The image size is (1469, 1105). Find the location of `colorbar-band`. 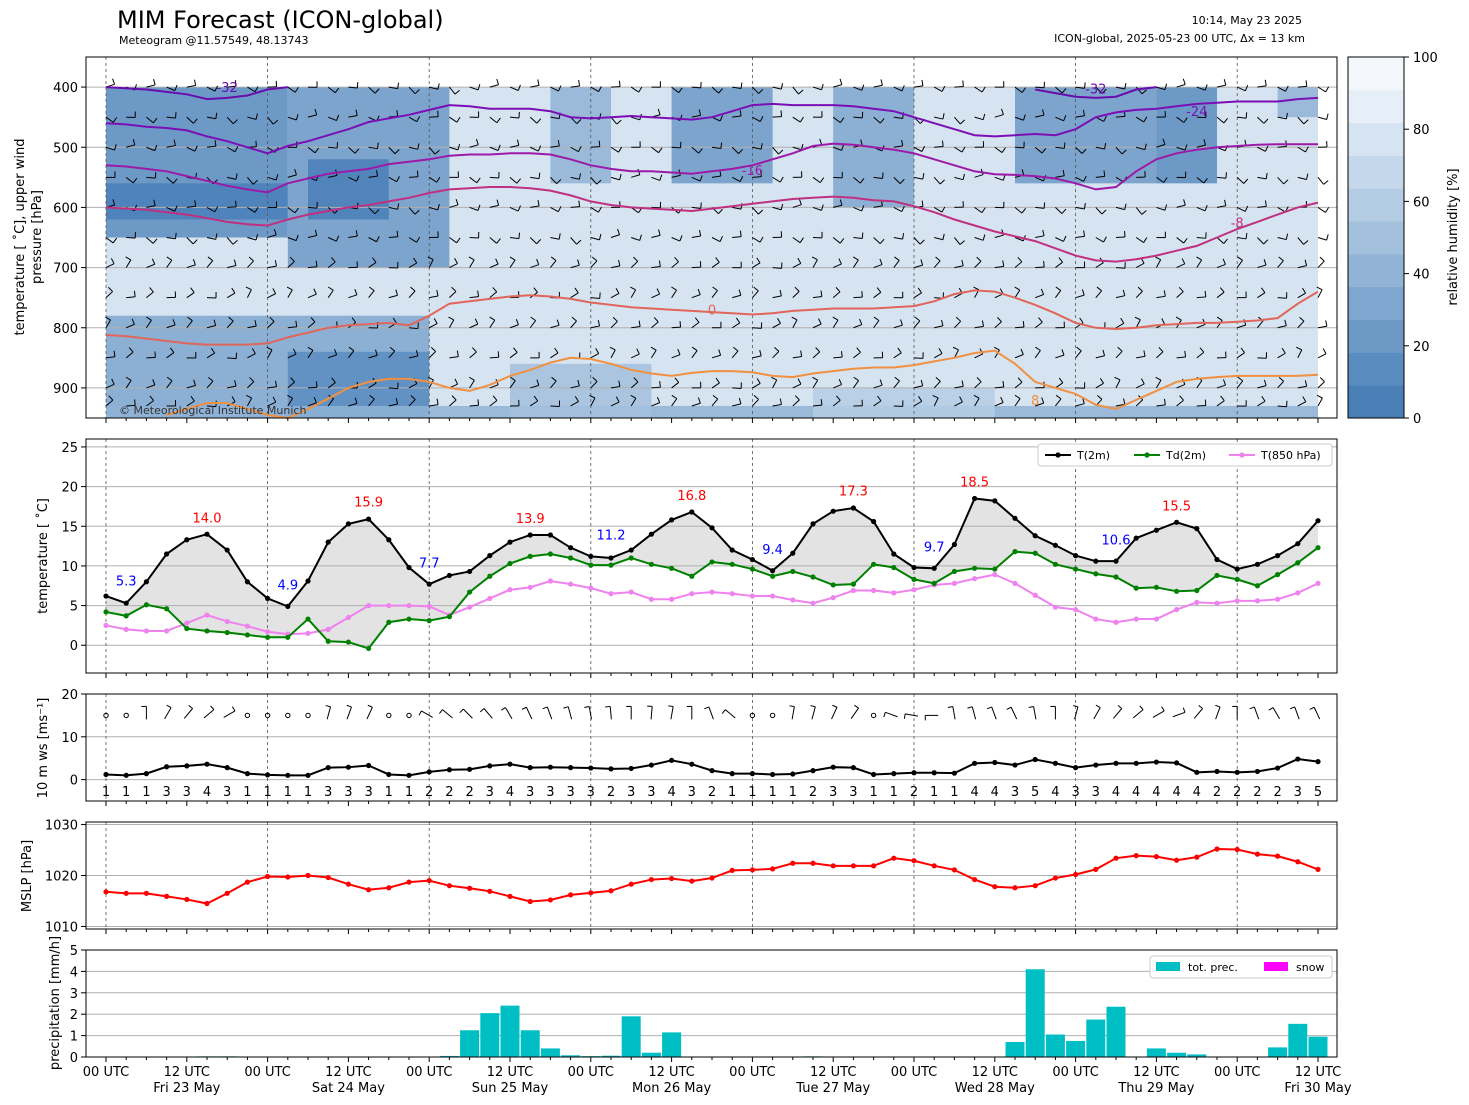

colorbar-band is located at coordinates (1376, 402).